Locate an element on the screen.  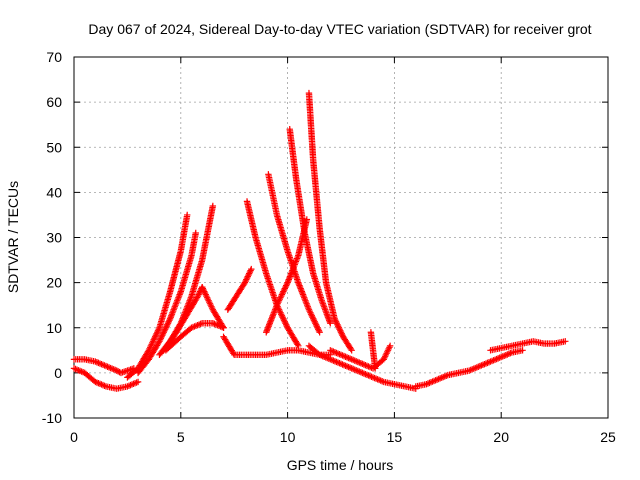
x-axis-label: GPS time / hours is located at coordinates (340, 465).